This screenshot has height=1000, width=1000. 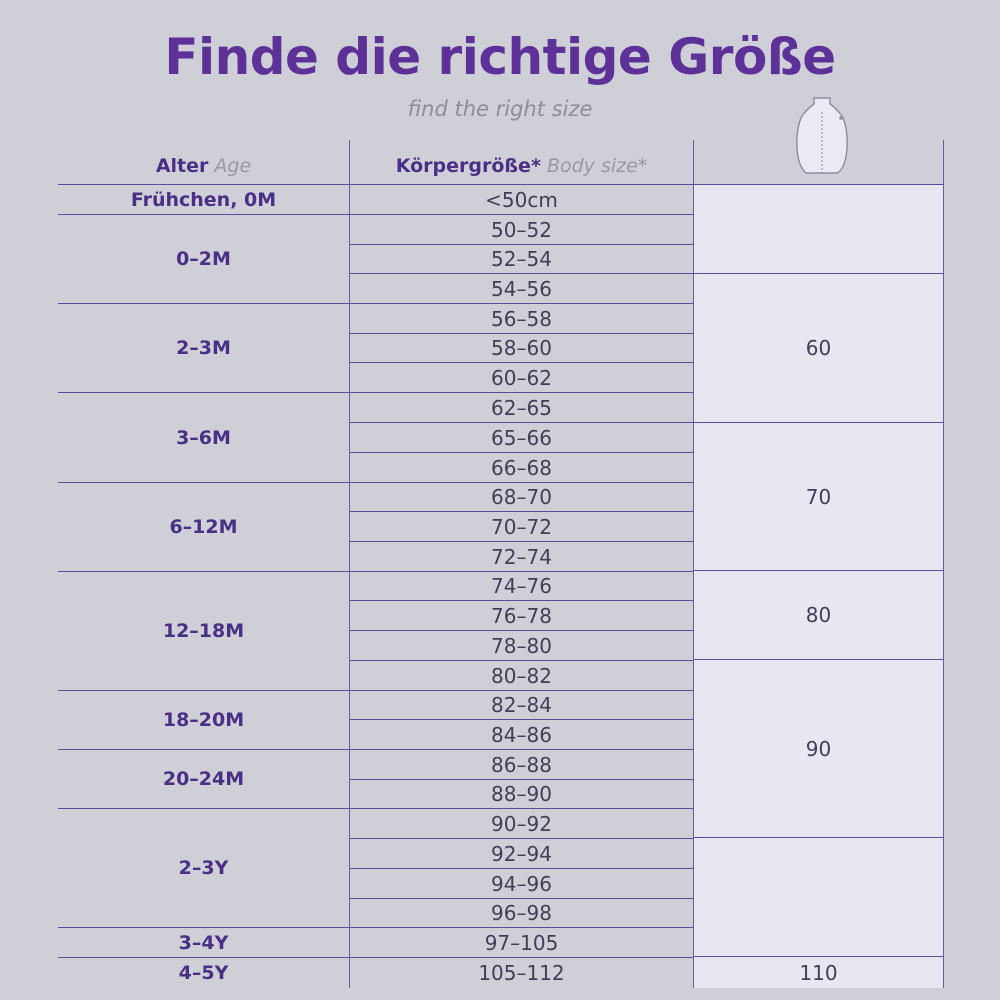 What do you see at coordinates (521, 407) in the screenshot?
I see `body-size-cell: 62–65` at bounding box center [521, 407].